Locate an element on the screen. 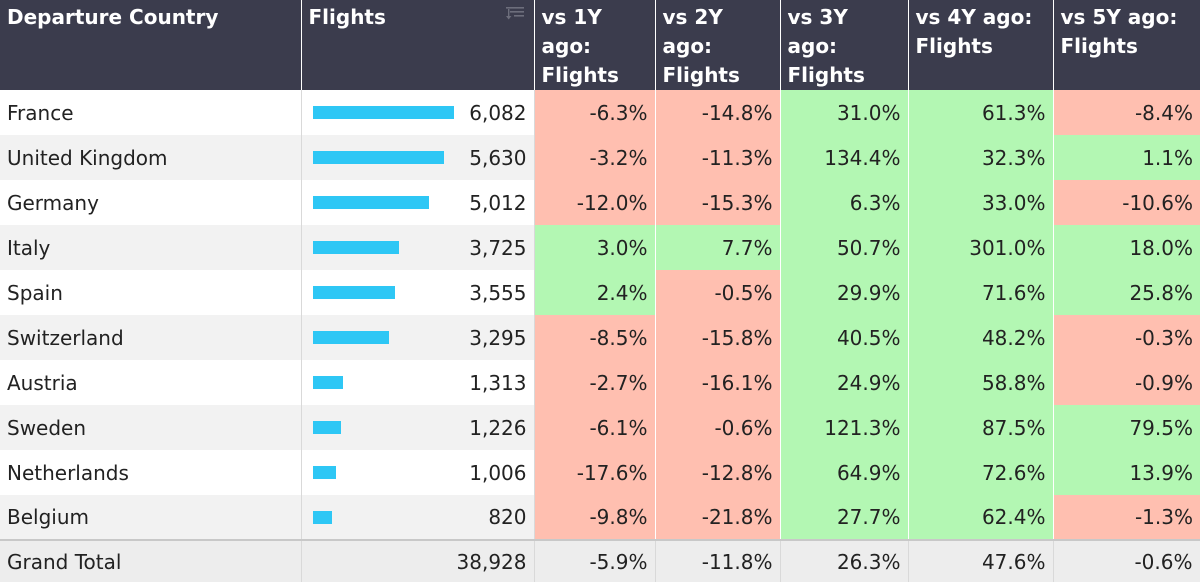 Image resolution: width=1200 pixels, height=582 pixels. vs-2y-cell: -12.8% is located at coordinates (718, 472).